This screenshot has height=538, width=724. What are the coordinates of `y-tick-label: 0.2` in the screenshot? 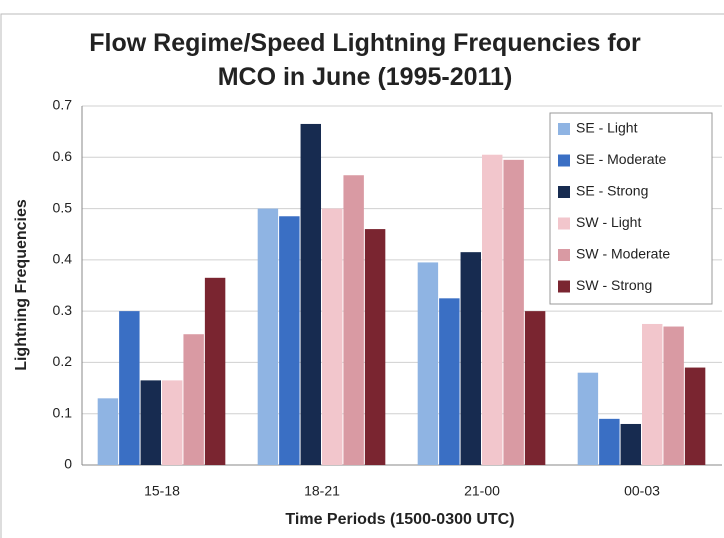 It's located at (63, 361).